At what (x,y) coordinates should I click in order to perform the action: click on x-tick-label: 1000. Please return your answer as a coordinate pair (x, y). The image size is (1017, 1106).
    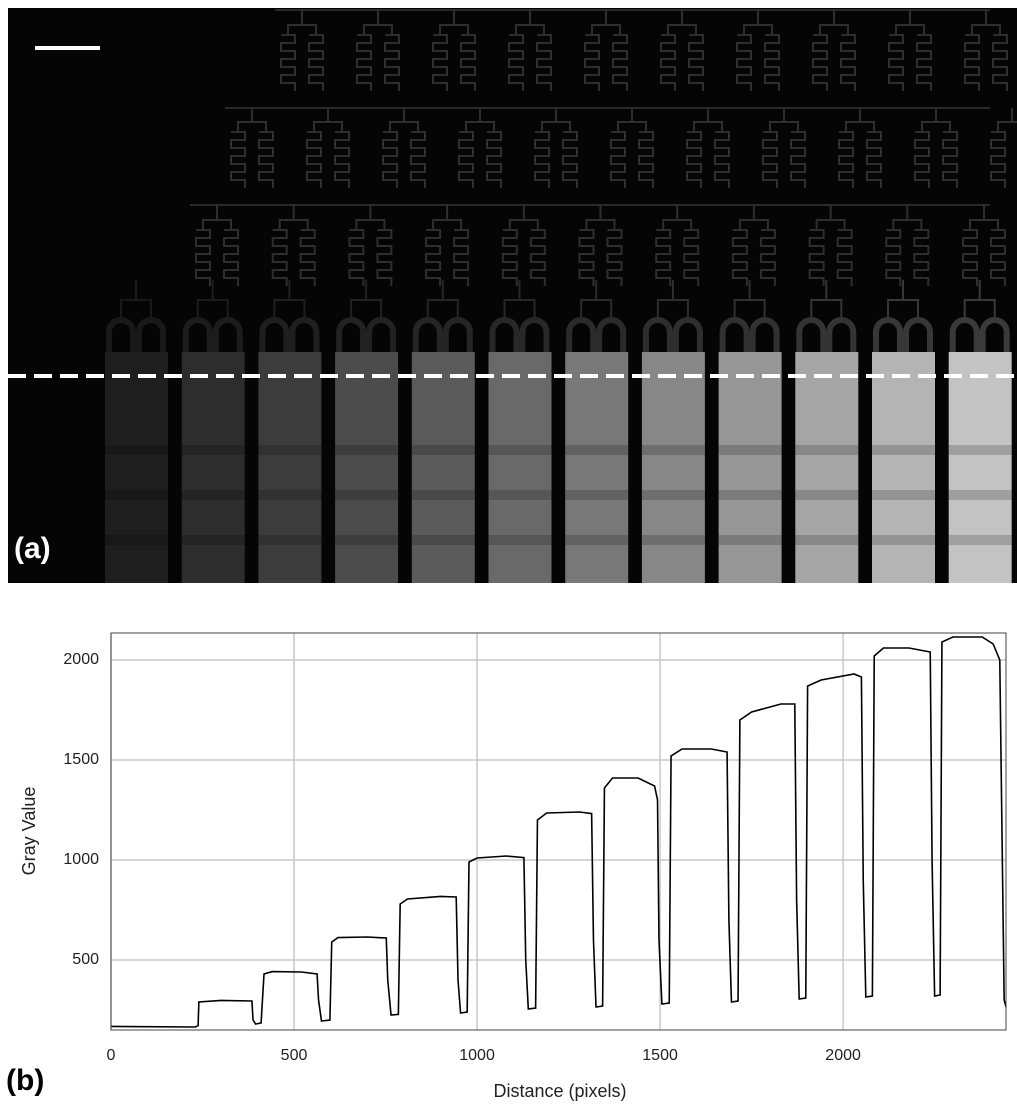
    Looking at the image, I should click on (477, 1055).